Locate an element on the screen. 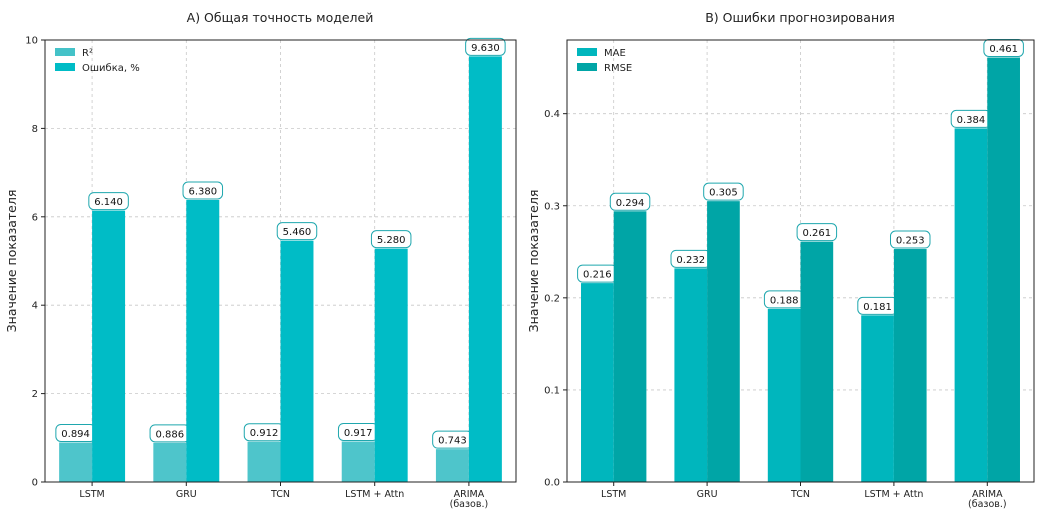 The width and height of the screenshot is (1042, 521). data-label: 0.216 is located at coordinates (597, 275).